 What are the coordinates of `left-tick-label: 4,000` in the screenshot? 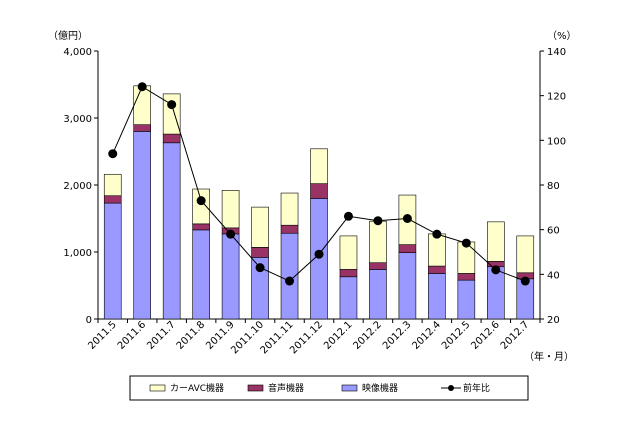 It's located at (77, 52).